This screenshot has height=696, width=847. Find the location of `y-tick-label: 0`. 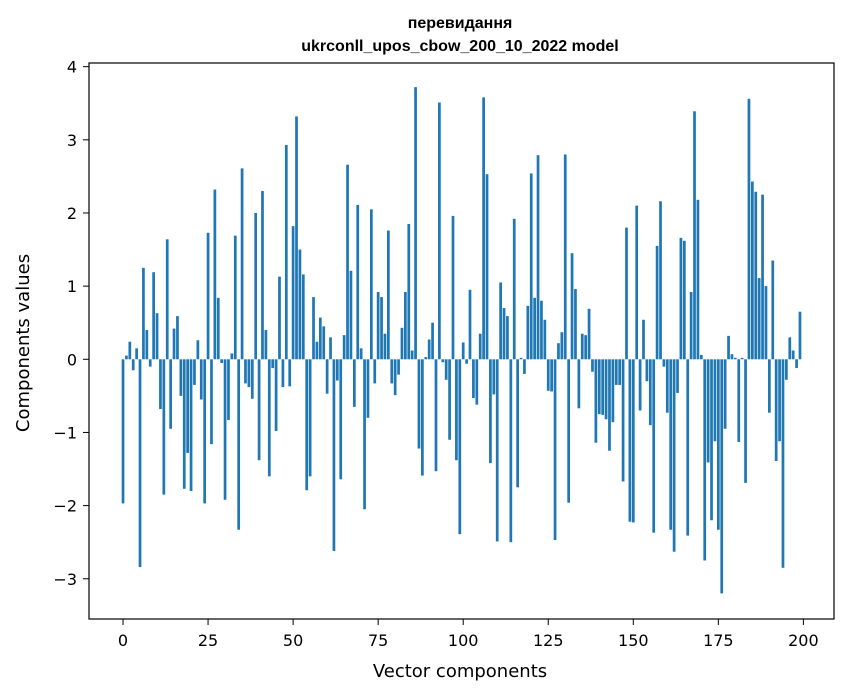

y-tick-label: 0 is located at coordinates (72, 359).